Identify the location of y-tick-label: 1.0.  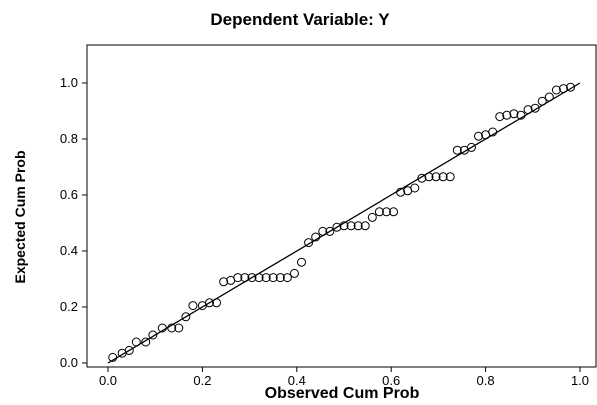
(69, 82).